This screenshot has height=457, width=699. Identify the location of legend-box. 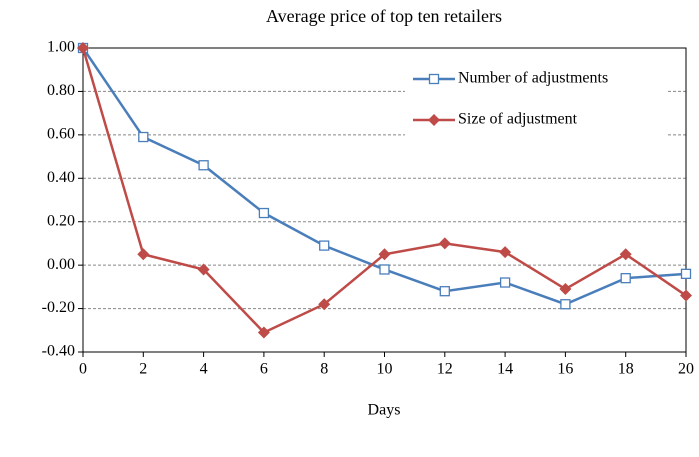
(536, 100).